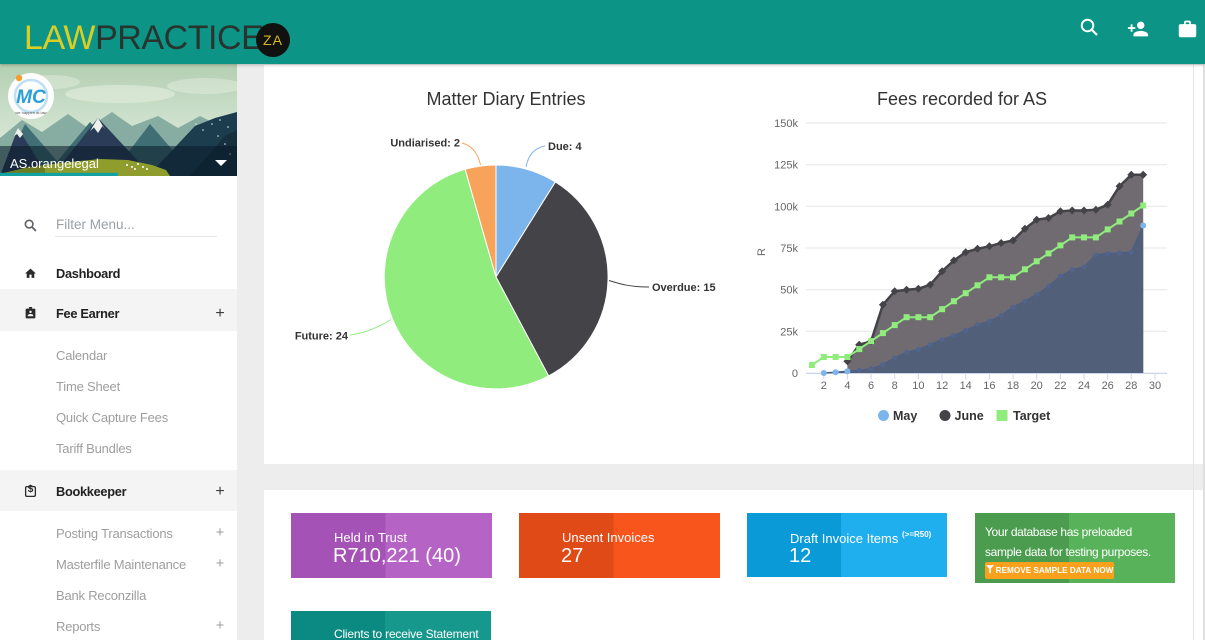 The width and height of the screenshot is (1205, 640). Describe the element at coordinates (786, 166) in the screenshot. I see `svg-text: 125k` at that location.